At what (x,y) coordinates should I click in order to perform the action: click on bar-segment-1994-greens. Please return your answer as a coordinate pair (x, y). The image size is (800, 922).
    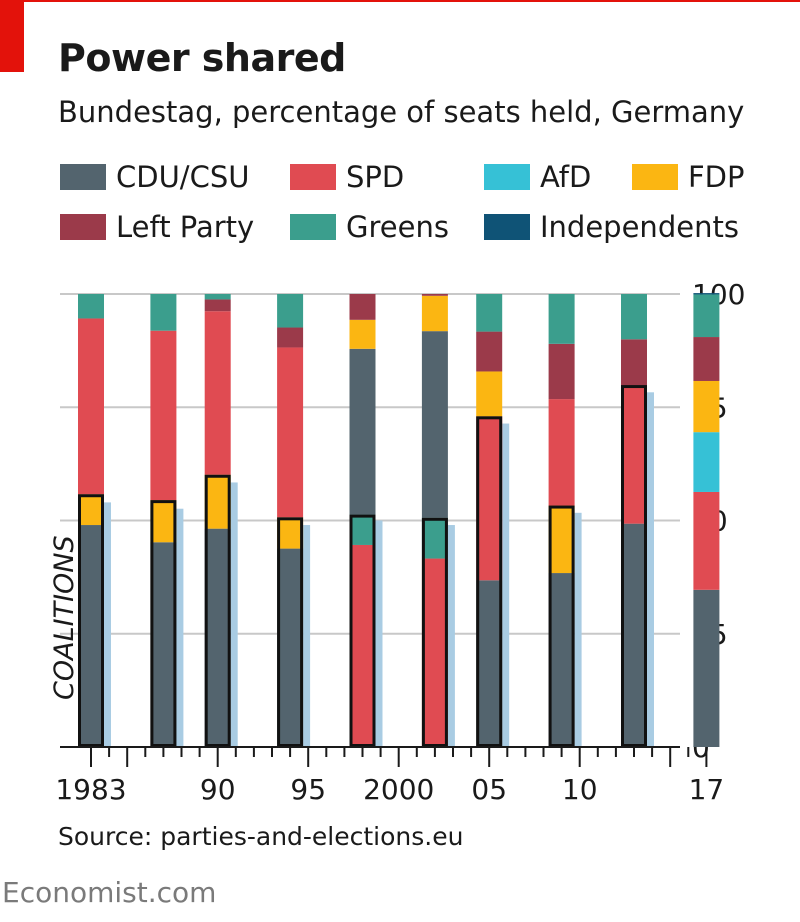
    Looking at the image, I should click on (290, 311).